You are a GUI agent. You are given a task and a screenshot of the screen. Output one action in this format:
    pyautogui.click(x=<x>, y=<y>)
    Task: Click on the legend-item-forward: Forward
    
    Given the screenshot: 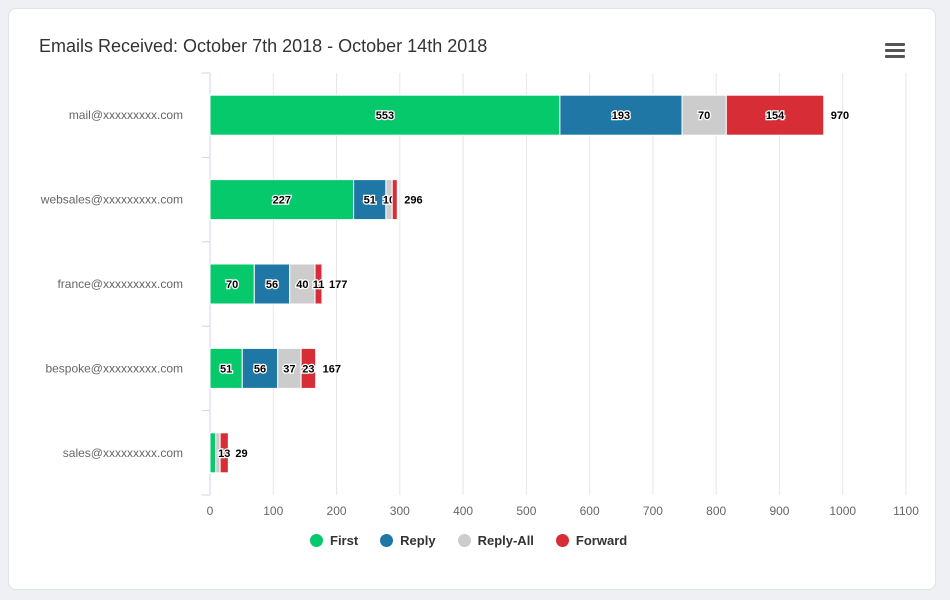 What is the action you would take?
    pyautogui.click(x=591, y=540)
    